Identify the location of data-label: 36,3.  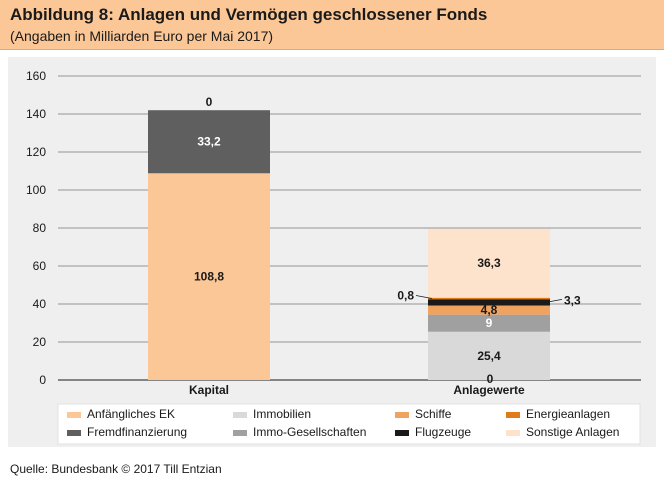
(489, 263).